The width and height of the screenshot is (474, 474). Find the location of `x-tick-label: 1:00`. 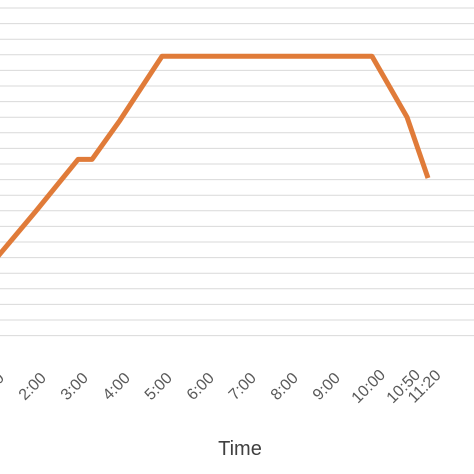

x-tick-label: 1:00 is located at coordinates (4, 387).